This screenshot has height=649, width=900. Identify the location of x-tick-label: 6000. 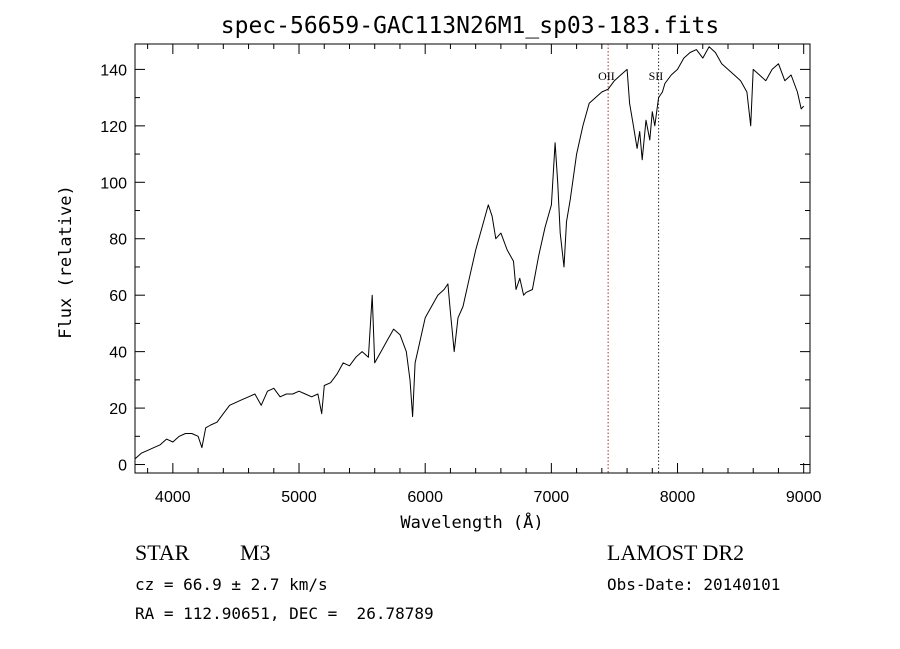
(425, 497).